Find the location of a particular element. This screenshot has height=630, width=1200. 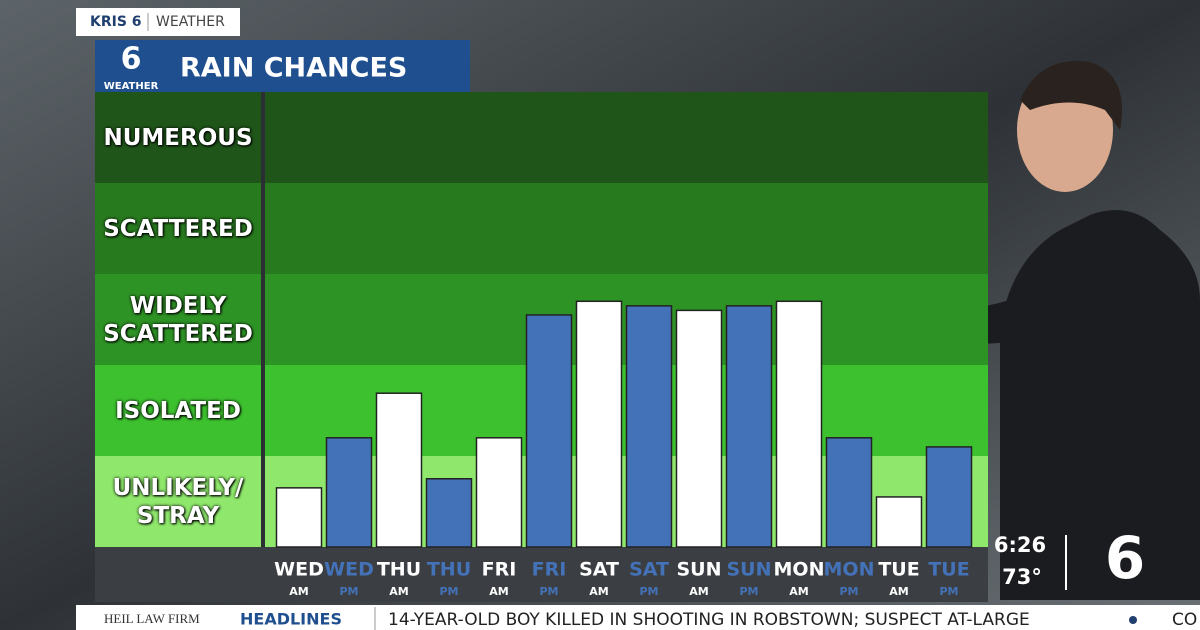

x-axis-strip is located at coordinates (541, 574).